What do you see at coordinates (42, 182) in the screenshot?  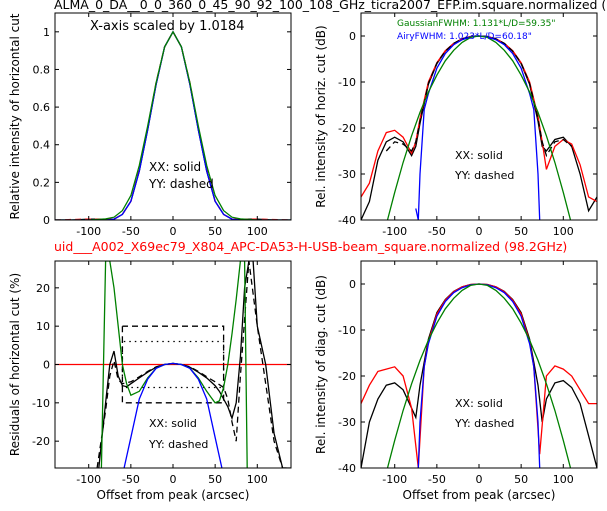 I see `y-tick-label: 0.2` at bounding box center [42, 182].